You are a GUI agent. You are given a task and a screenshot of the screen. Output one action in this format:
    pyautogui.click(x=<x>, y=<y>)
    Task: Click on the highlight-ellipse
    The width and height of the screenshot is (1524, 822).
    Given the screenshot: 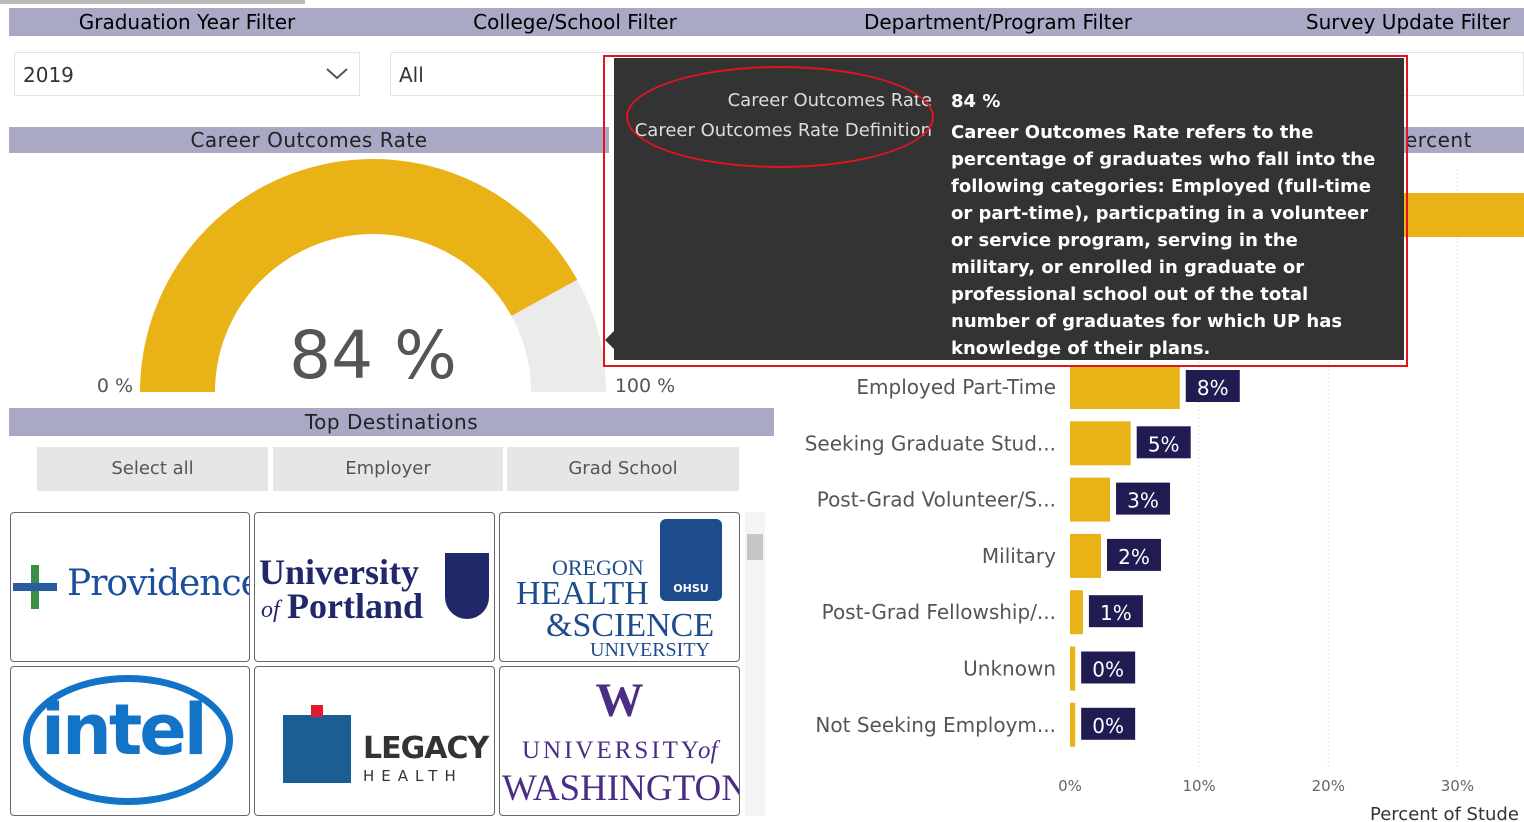 What is the action you would take?
    pyautogui.click(x=780, y=117)
    